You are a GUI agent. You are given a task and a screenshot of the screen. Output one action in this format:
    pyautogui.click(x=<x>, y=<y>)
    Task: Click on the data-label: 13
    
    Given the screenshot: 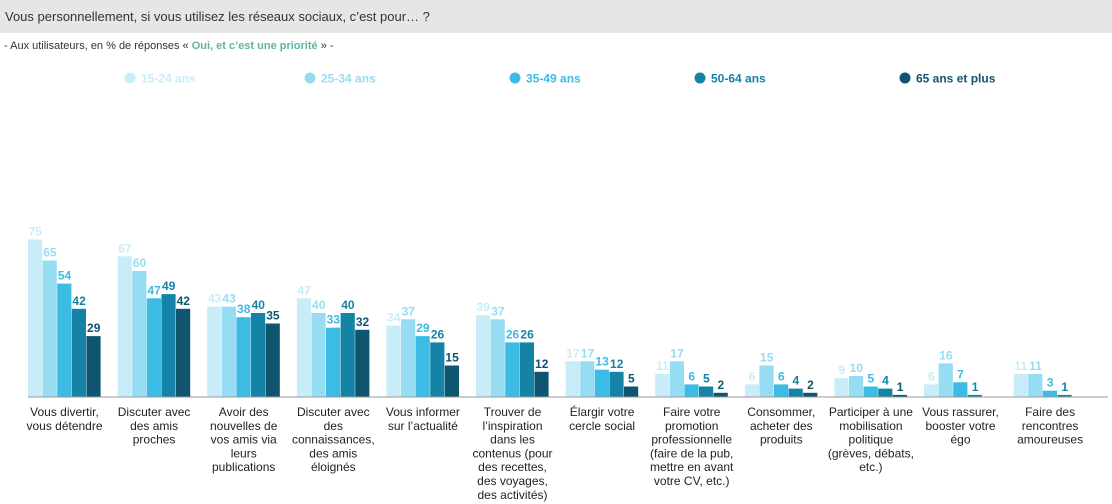 What is the action you would take?
    pyautogui.click(x=602, y=362)
    